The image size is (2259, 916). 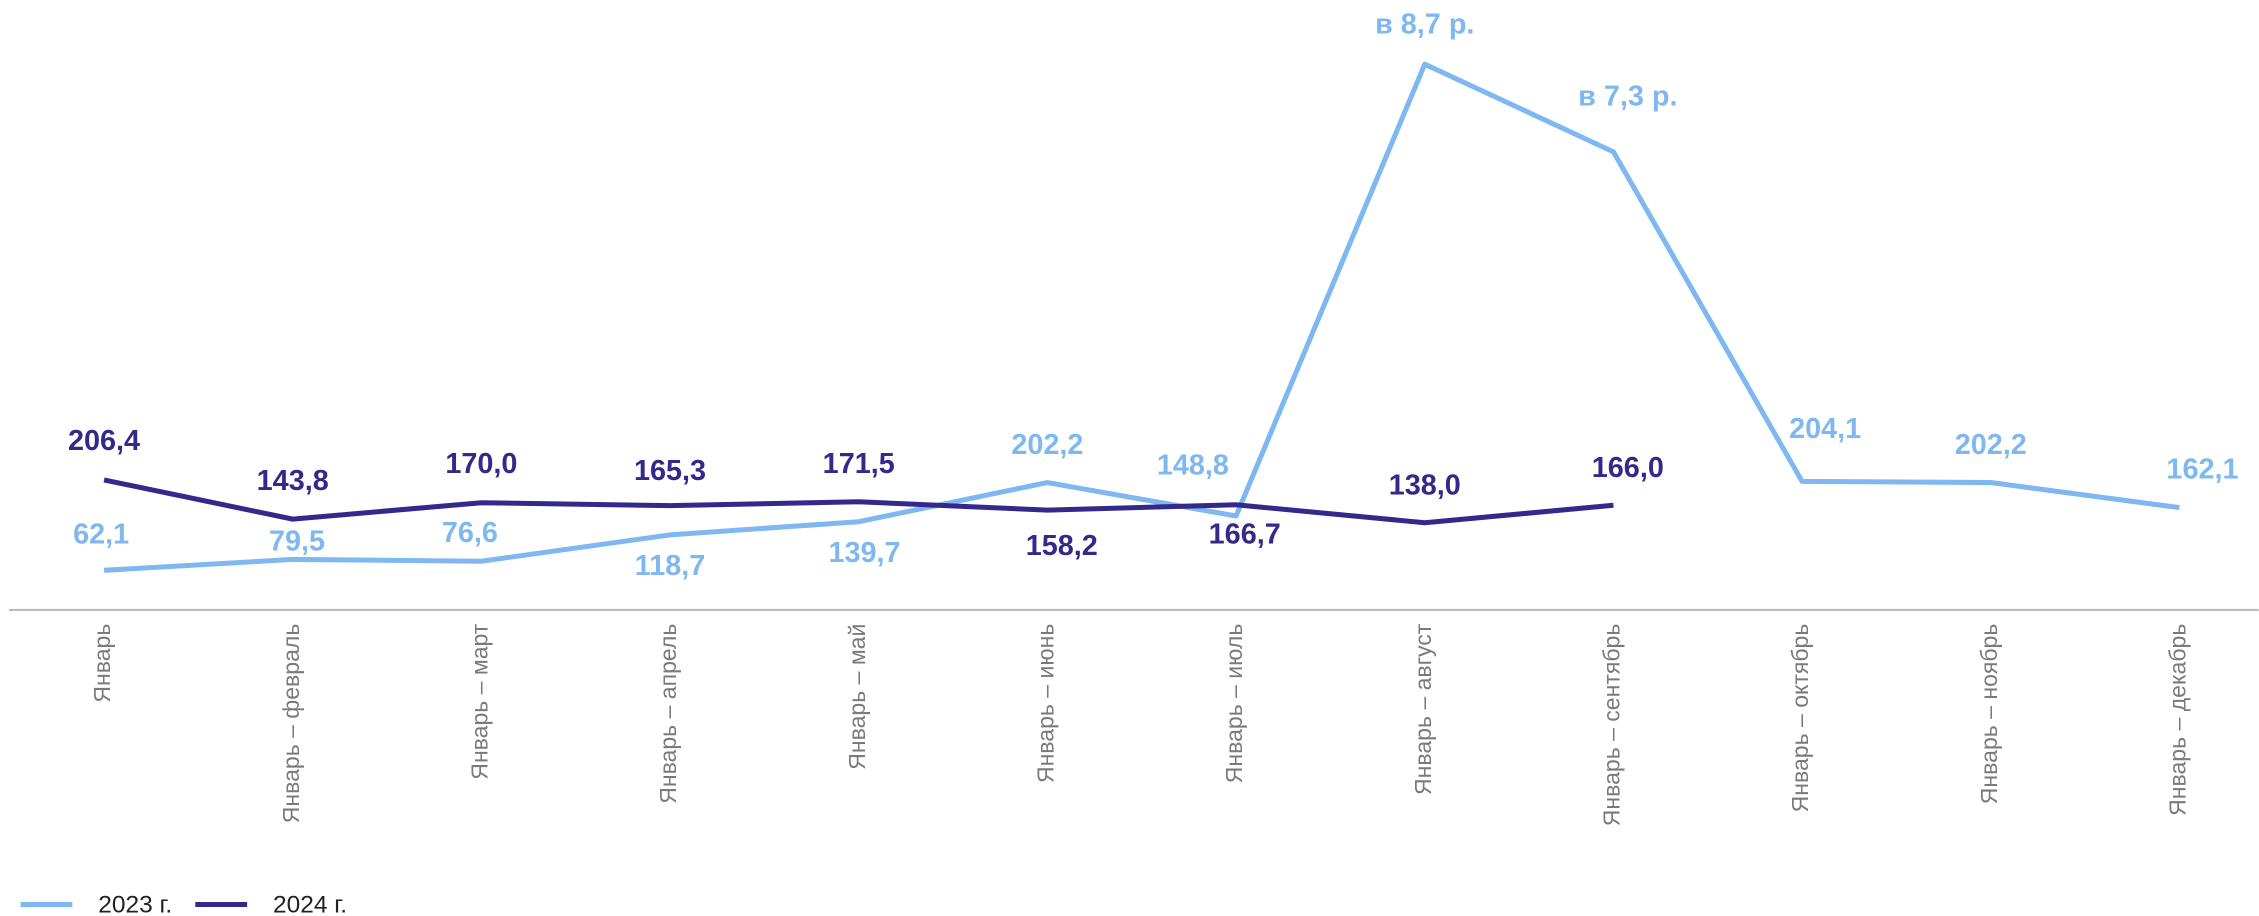 I want to click on x-tick-label: Январь – март, so click(x=479, y=701).